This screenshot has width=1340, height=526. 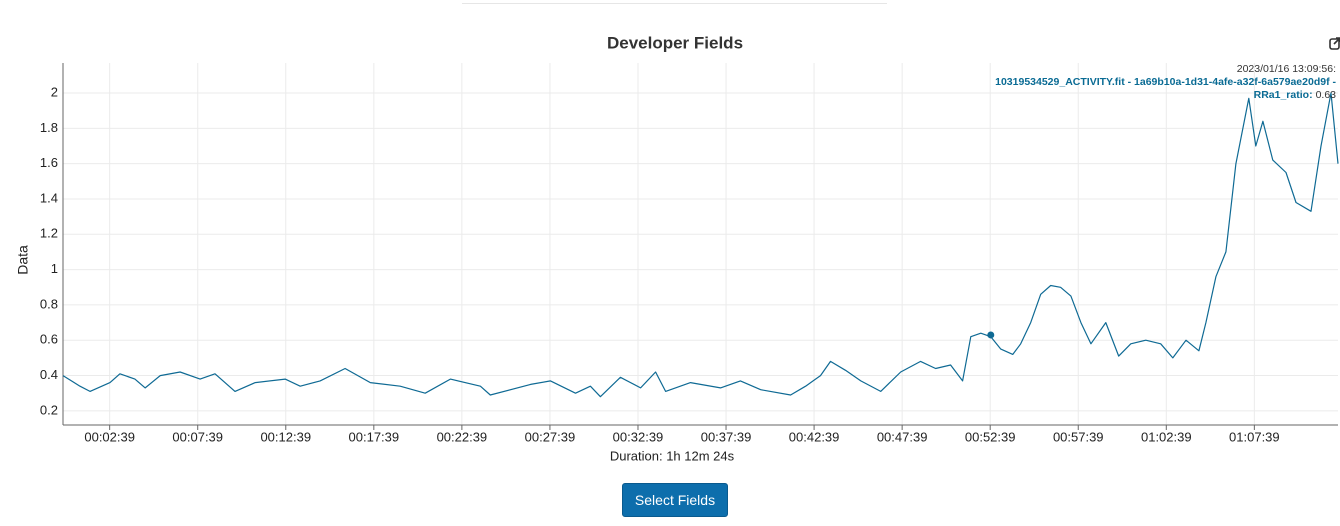 What do you see at coordinates (675, 500) in the screenshot?
I see `select-fields-button: Select Fields` at bounding box center [675, 500].